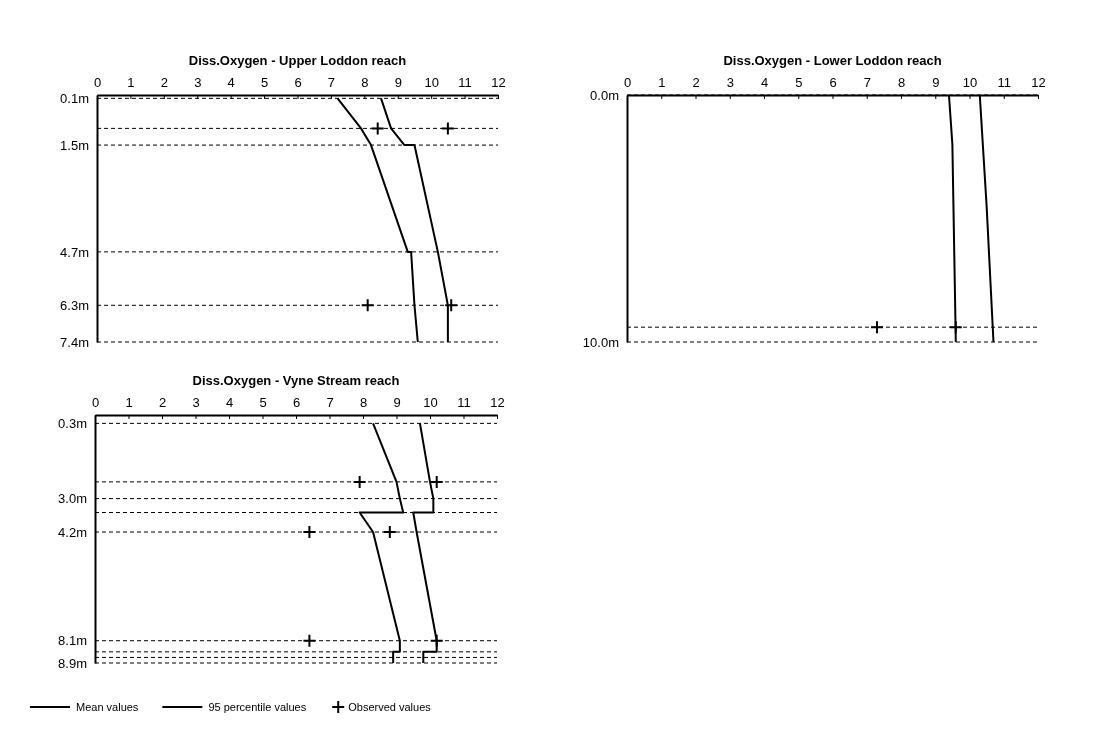 This screenshot has width=1100, height=740. Describe the element at coordinates (600, 342) in the screenshot. I see `y-tick-label: 10.0m` at that location.